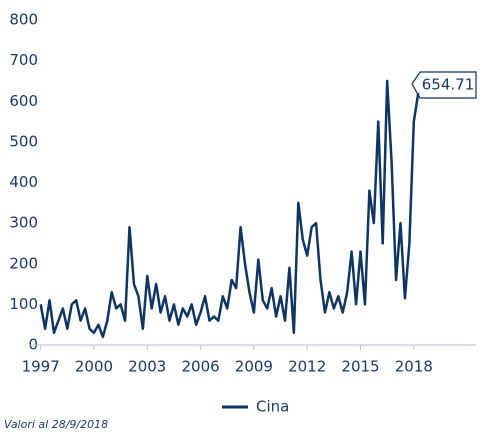 This screenshot has width=482, height=443. Describe the element at coordinates (23, 223) in the screenshot. I see `y-tick-label: 300` at that location.